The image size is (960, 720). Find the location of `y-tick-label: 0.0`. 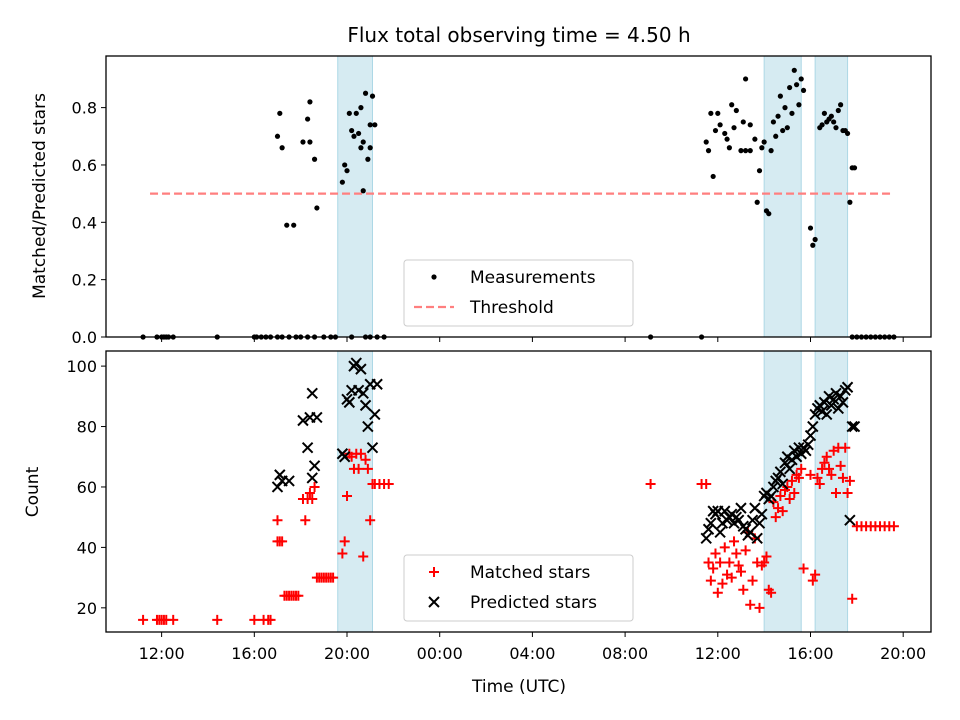

y-tick-label: 0.0 is located at coordinates (84, 337).